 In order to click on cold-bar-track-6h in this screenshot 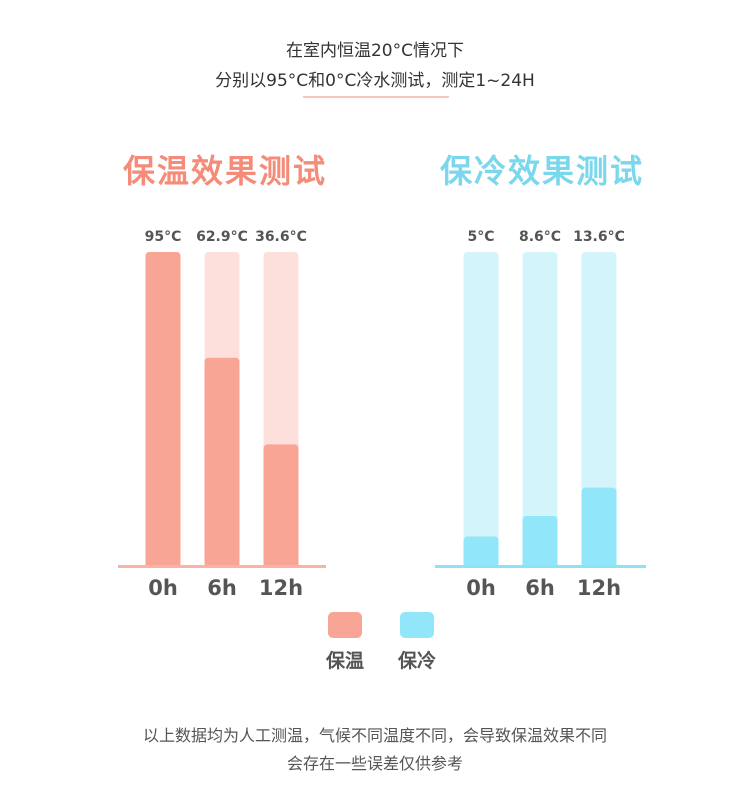, I will do `click(540, 410)`.